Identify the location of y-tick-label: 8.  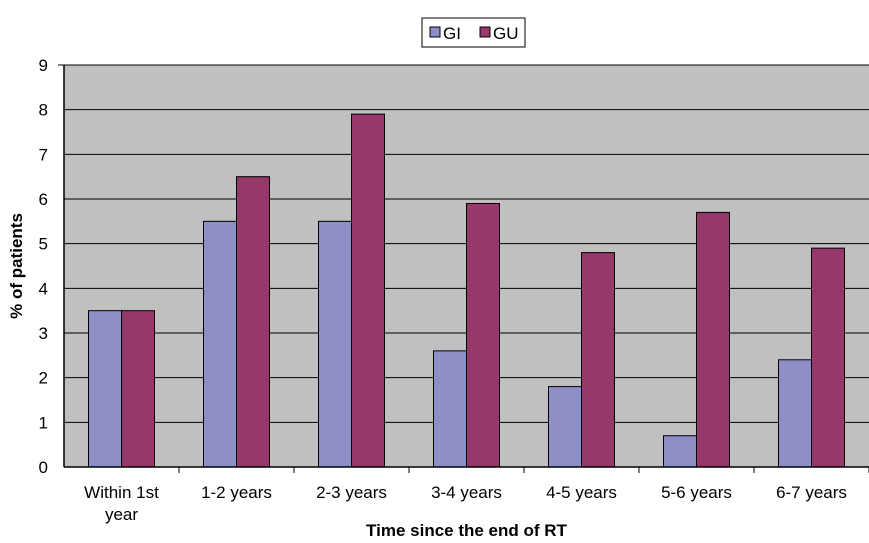
(43, 110).